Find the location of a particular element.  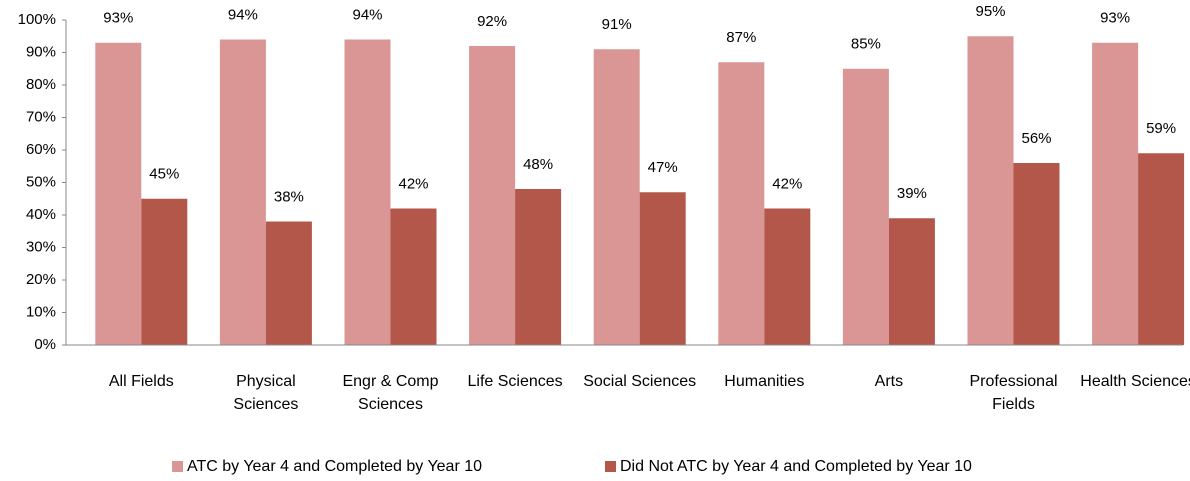

value-label: 85% is located at coordinates (866, 44).